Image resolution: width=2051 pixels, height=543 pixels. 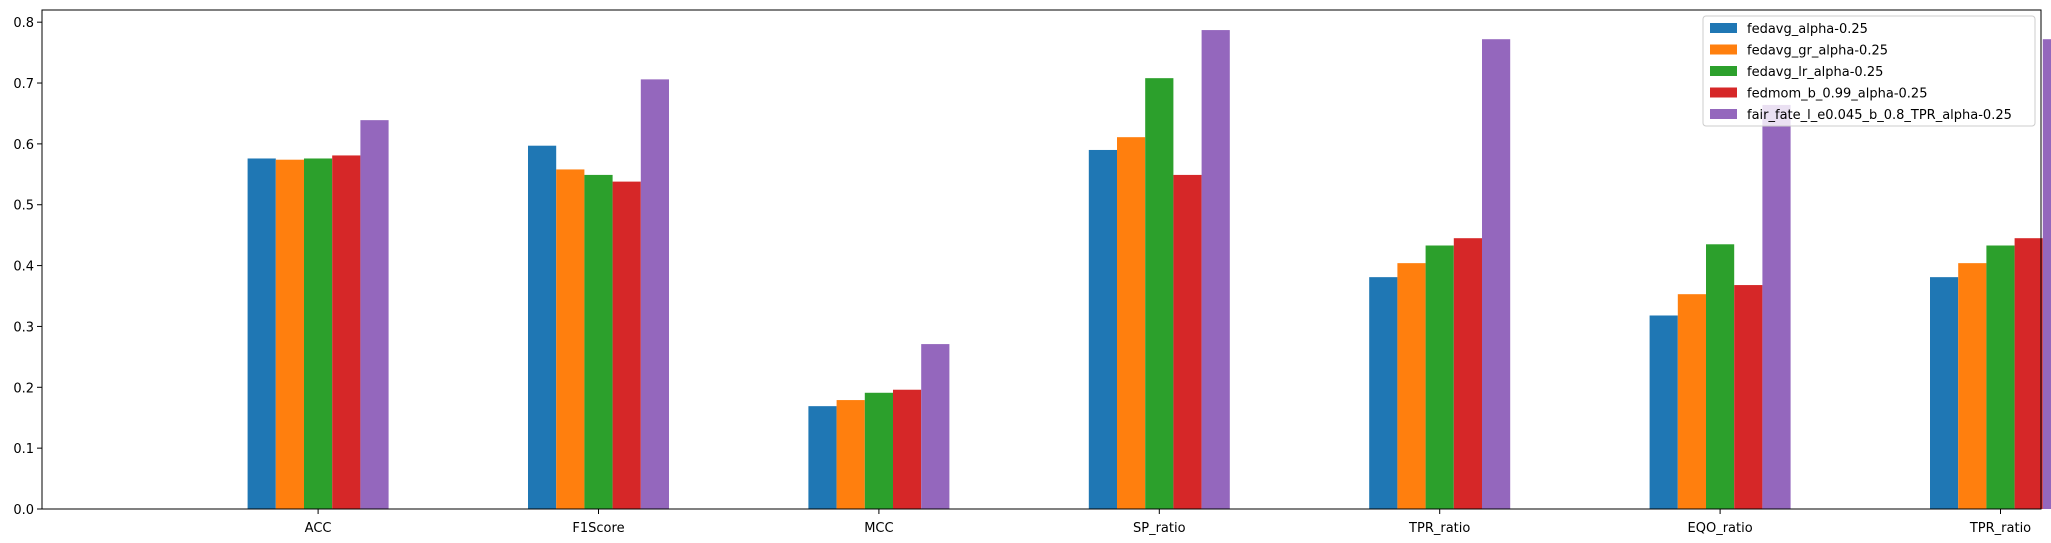 I want to click on bar-fedavg_gr_alpha-0.25-4, so click(x=1411, y=386).